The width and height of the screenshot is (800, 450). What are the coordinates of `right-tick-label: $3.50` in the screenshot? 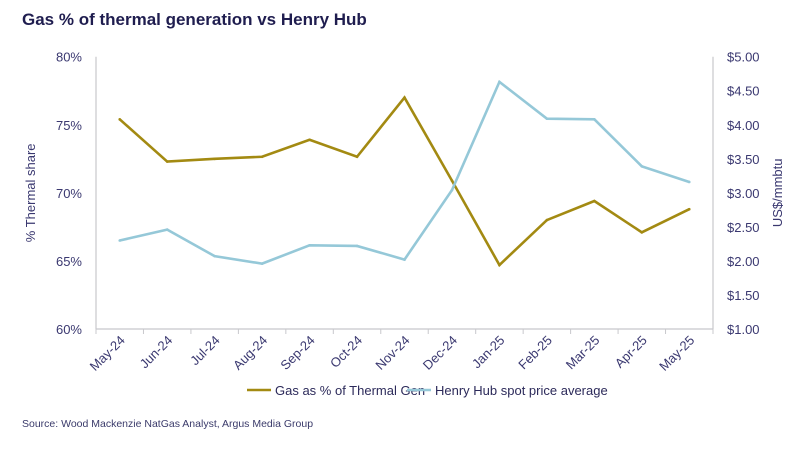 It's located at (743, 159).